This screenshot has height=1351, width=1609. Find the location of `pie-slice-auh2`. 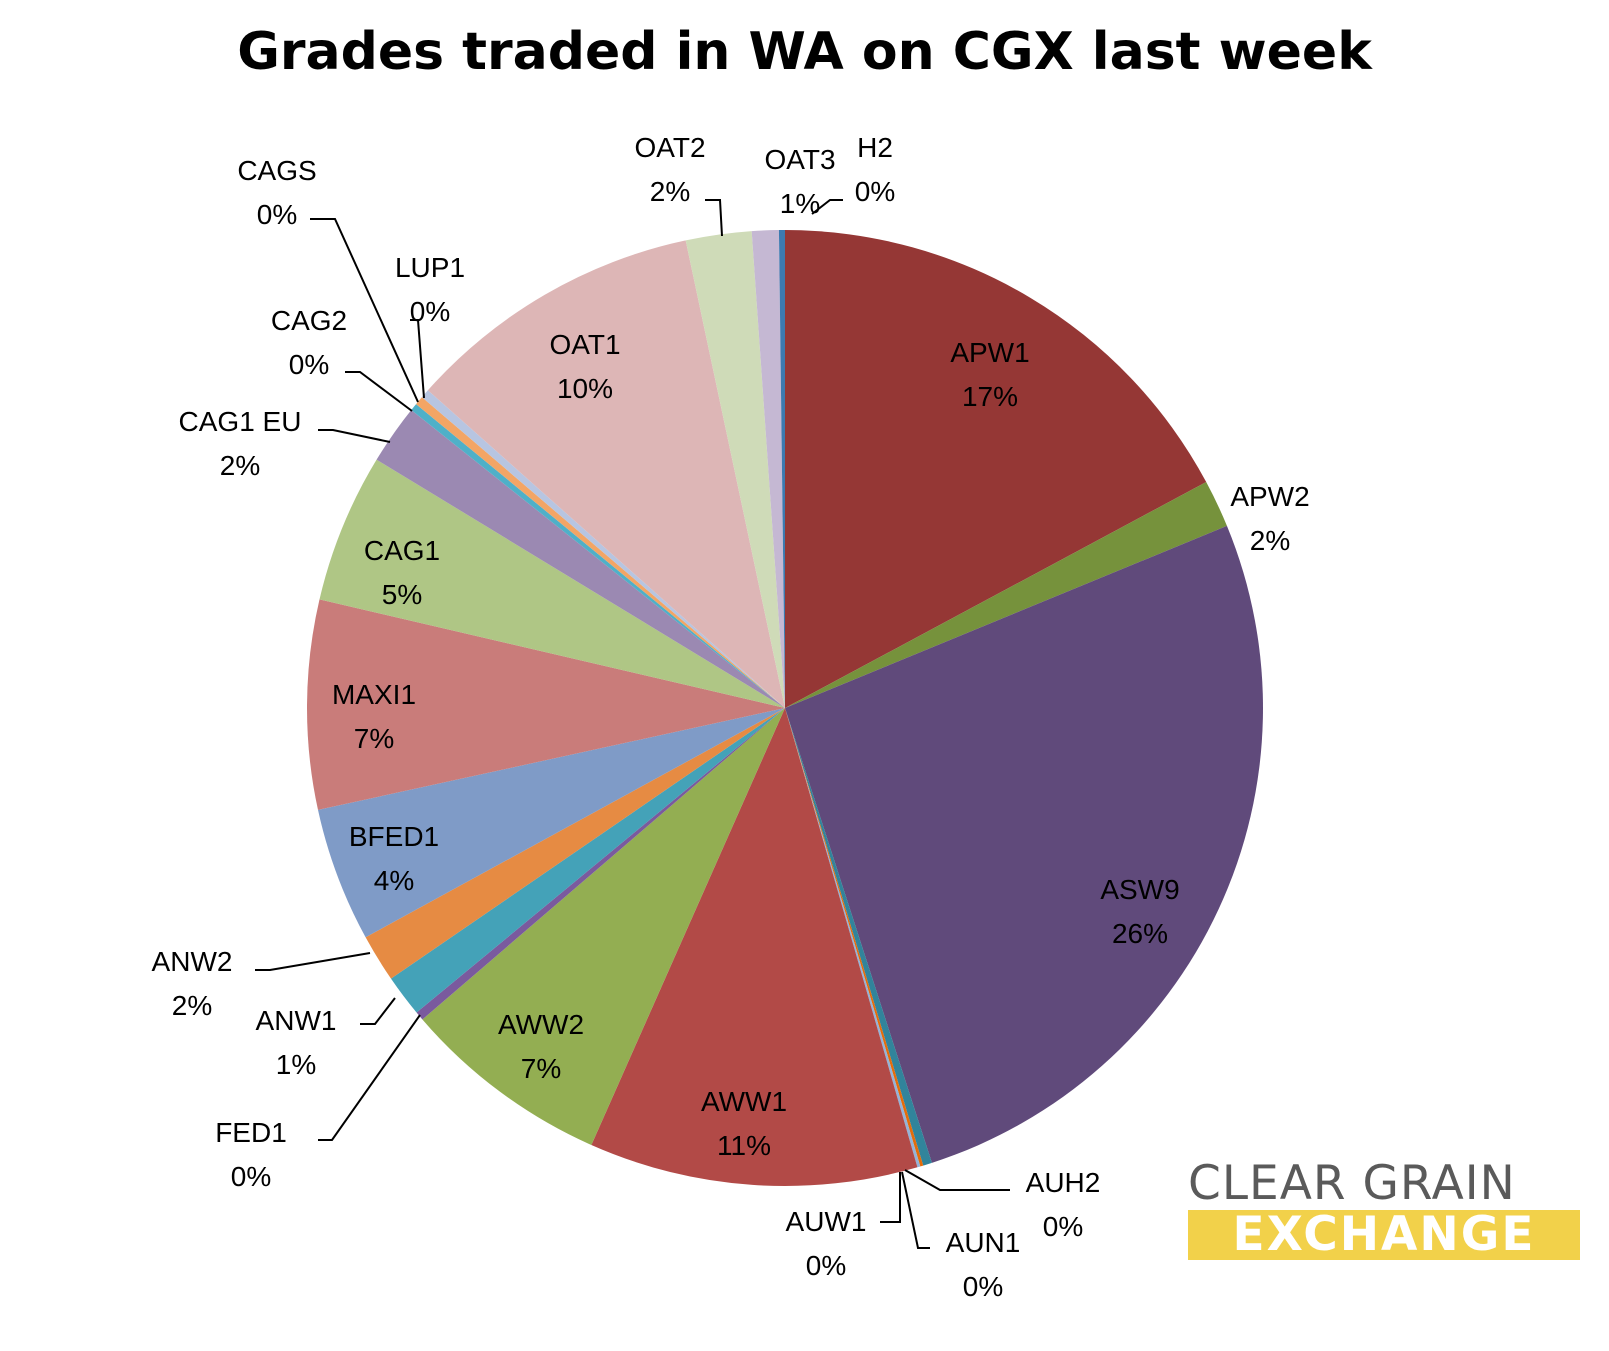

pie-slice-auh2 is located at coordinates (858, 937).